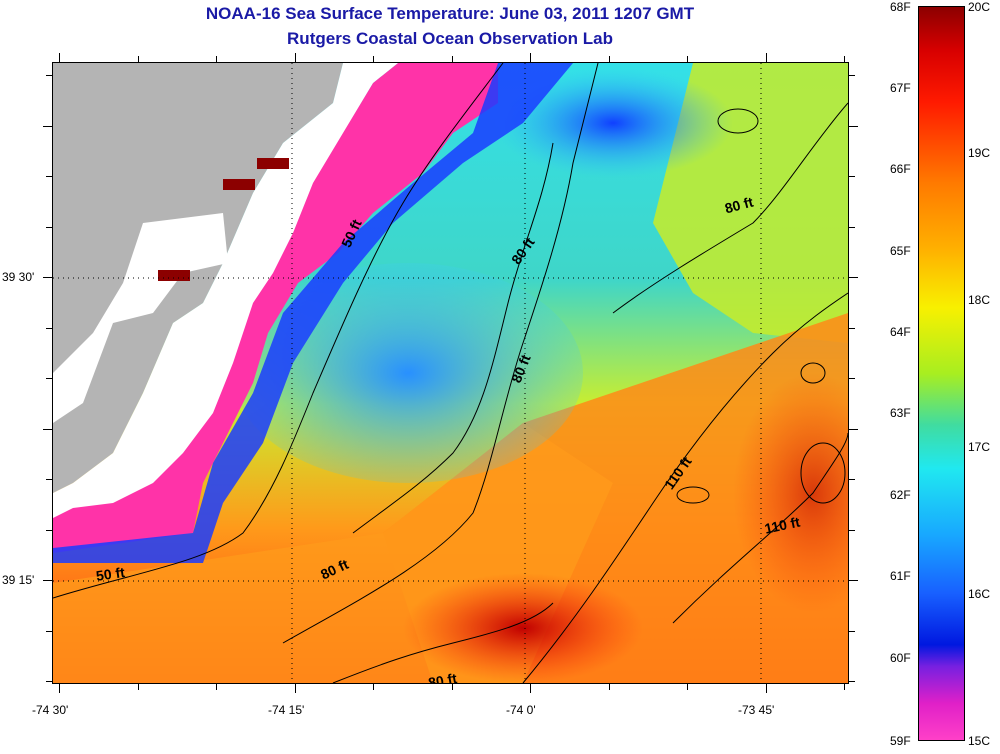 The height and width of the screenshot is (754, 1000). Describe the element at coordinates (18, 580) in the screenshot. I see `lat-label: 39 15'` at that location.